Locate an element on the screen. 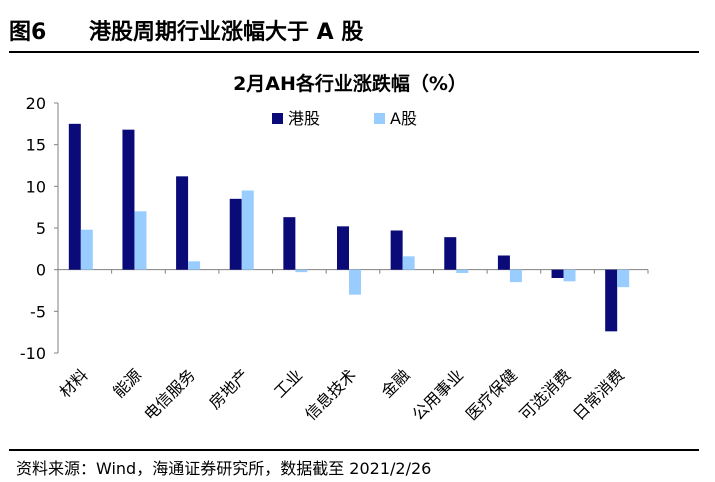 This screenshot has width=715, height=482. x-tick-label: 可选消费 is located at coordinates (545, 394).